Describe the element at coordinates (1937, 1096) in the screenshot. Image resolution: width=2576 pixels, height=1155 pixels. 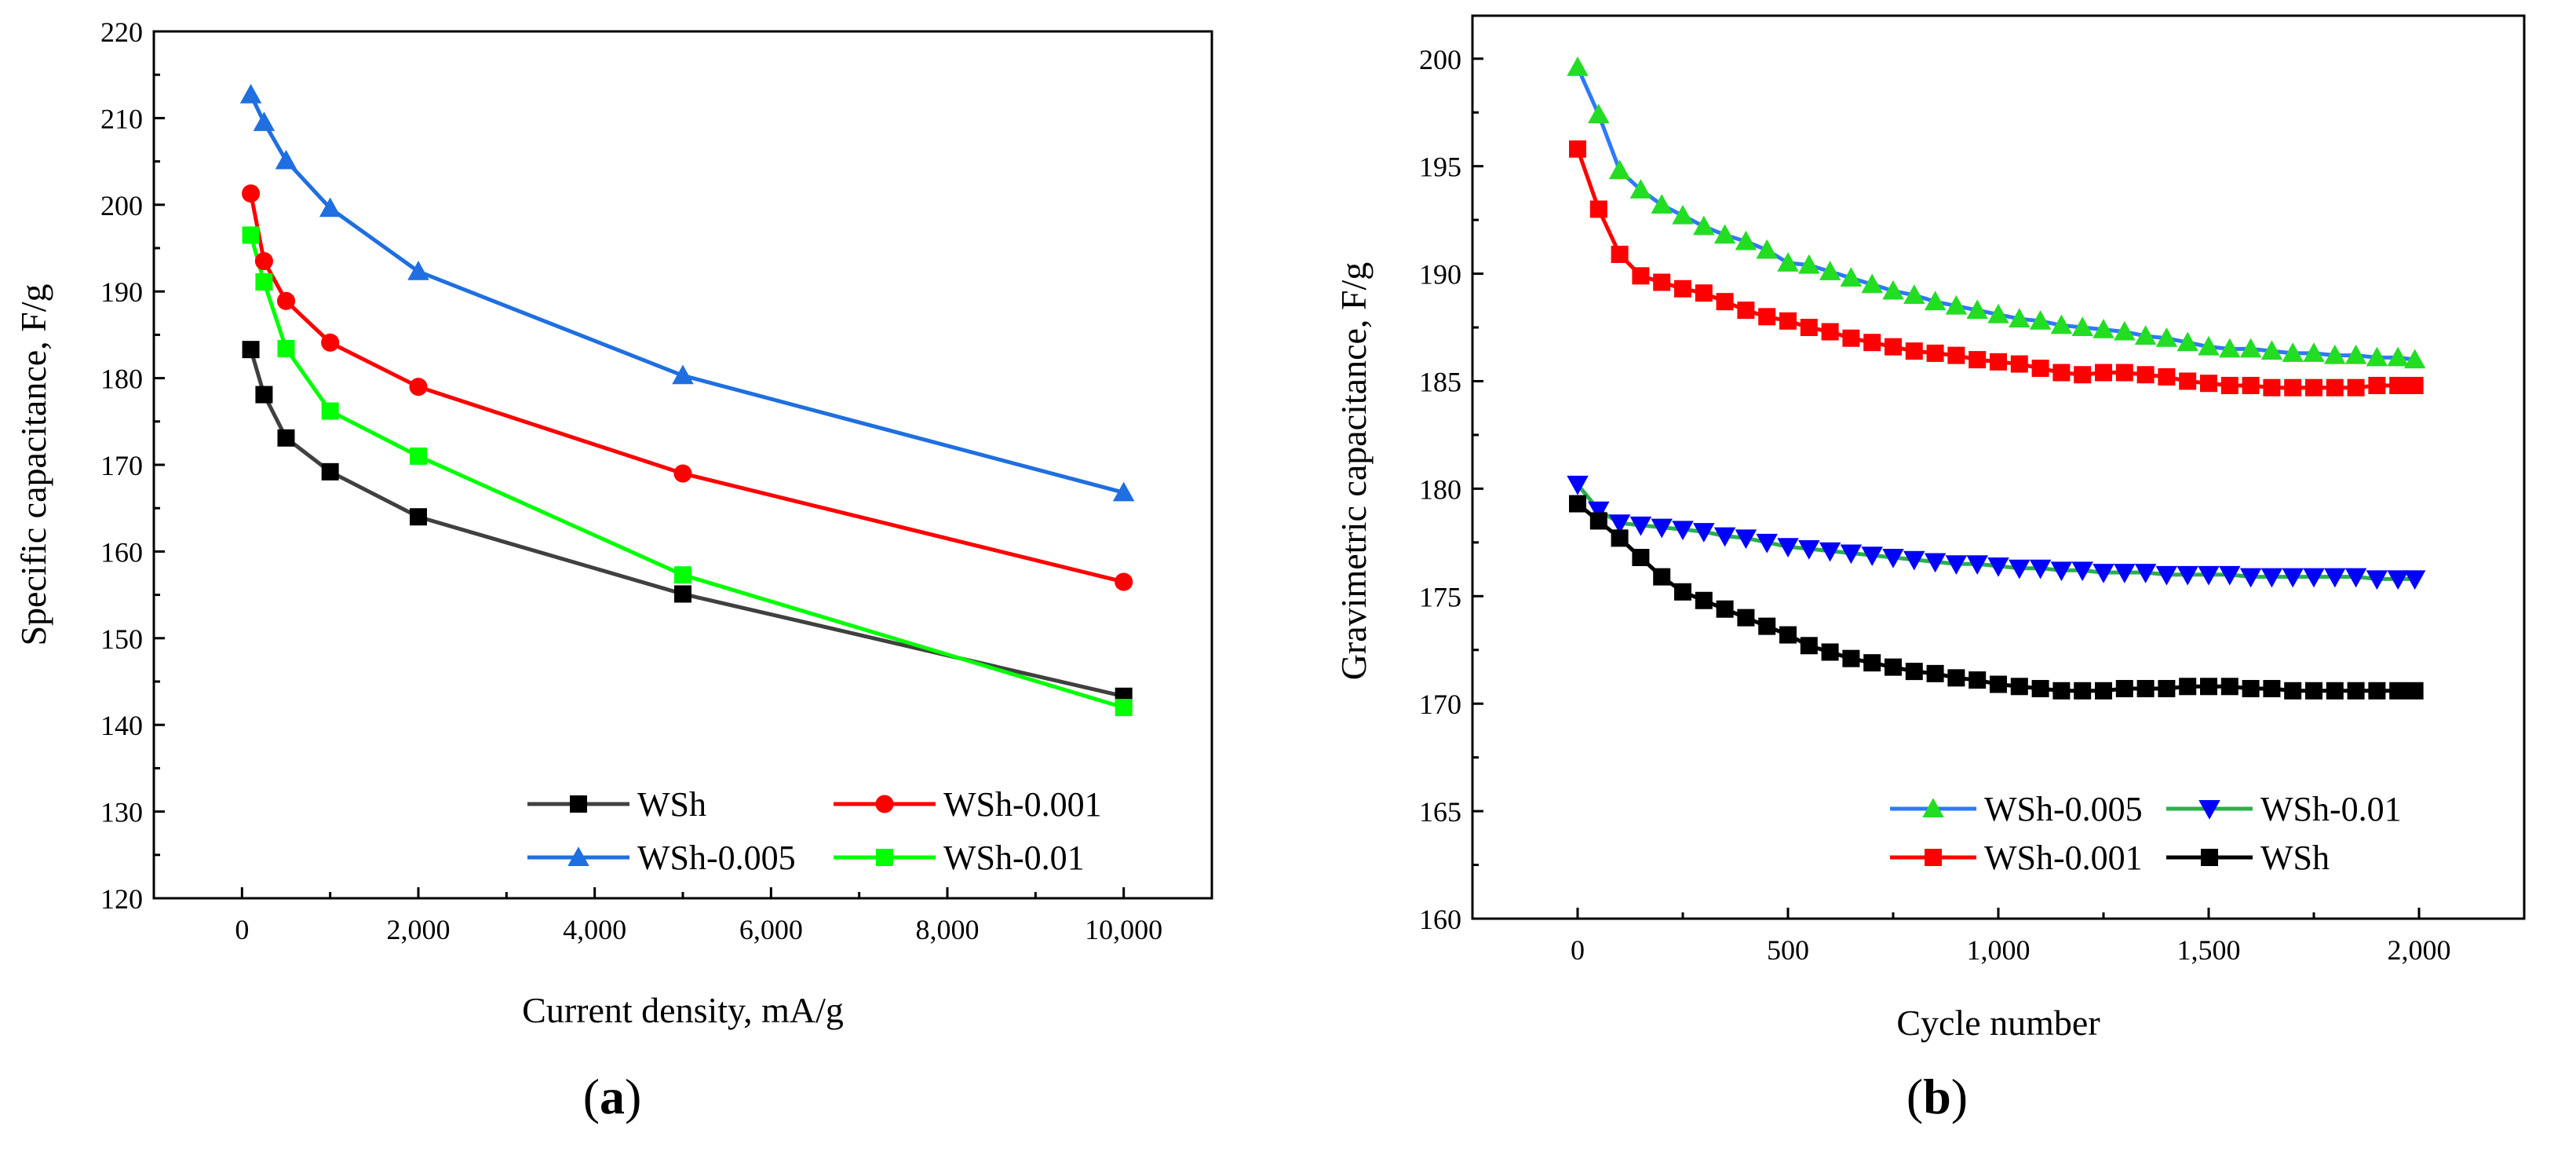
I see `panel-letter-b: b` at that location.